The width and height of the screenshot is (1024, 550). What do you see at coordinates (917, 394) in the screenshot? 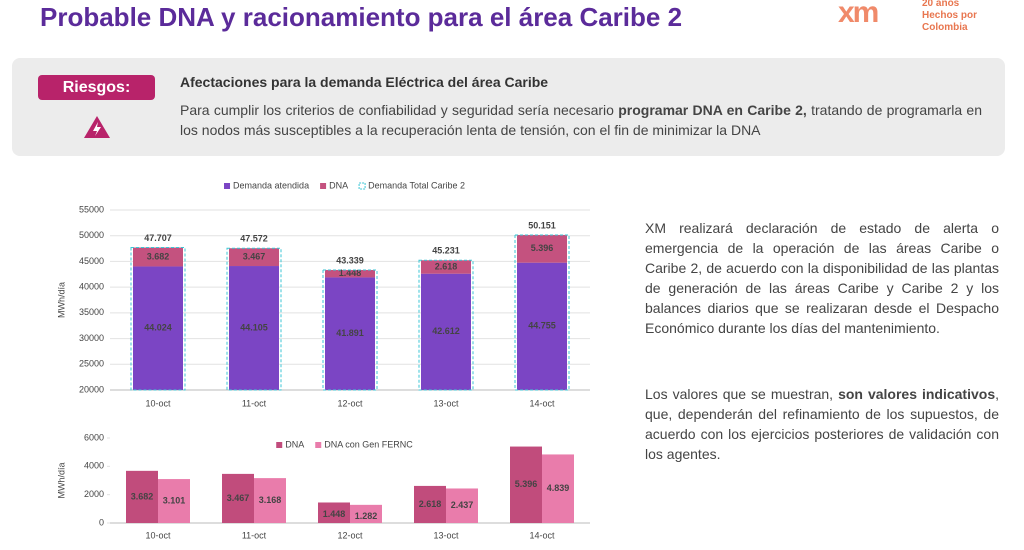
I see `bold-text: son valores indicativos` at bounding box center [917, 394].